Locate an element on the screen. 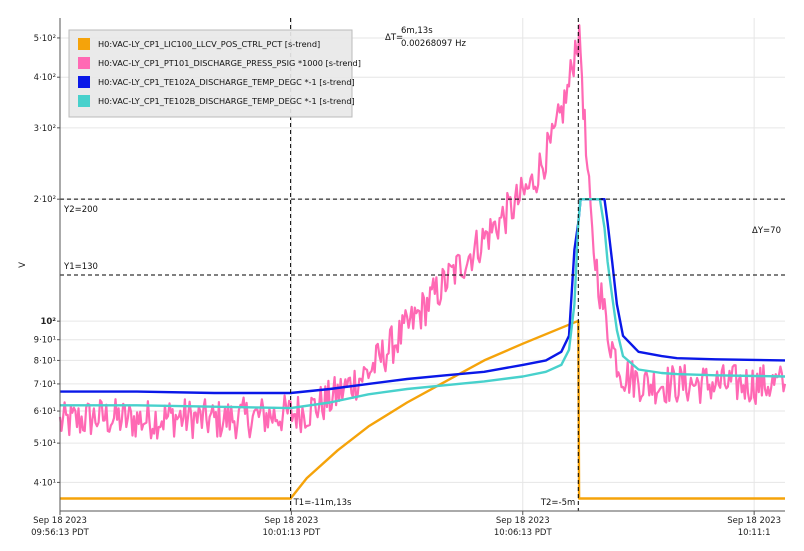 Image resolution: width=804 pixels, height=551 pixels. y-tick-label: 8·10¹ is located at coordinates (45, 361).